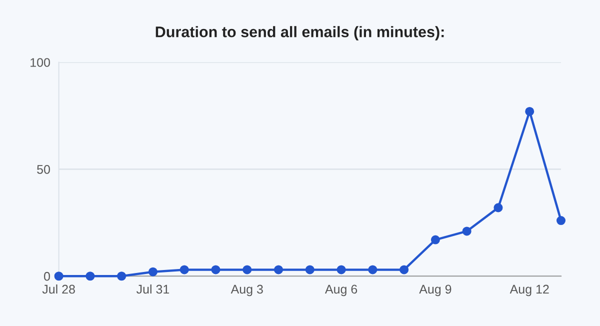  Describe the element at coordinates (43, 169) in the screenshot. I see `y-tick-label: 50` at that location.